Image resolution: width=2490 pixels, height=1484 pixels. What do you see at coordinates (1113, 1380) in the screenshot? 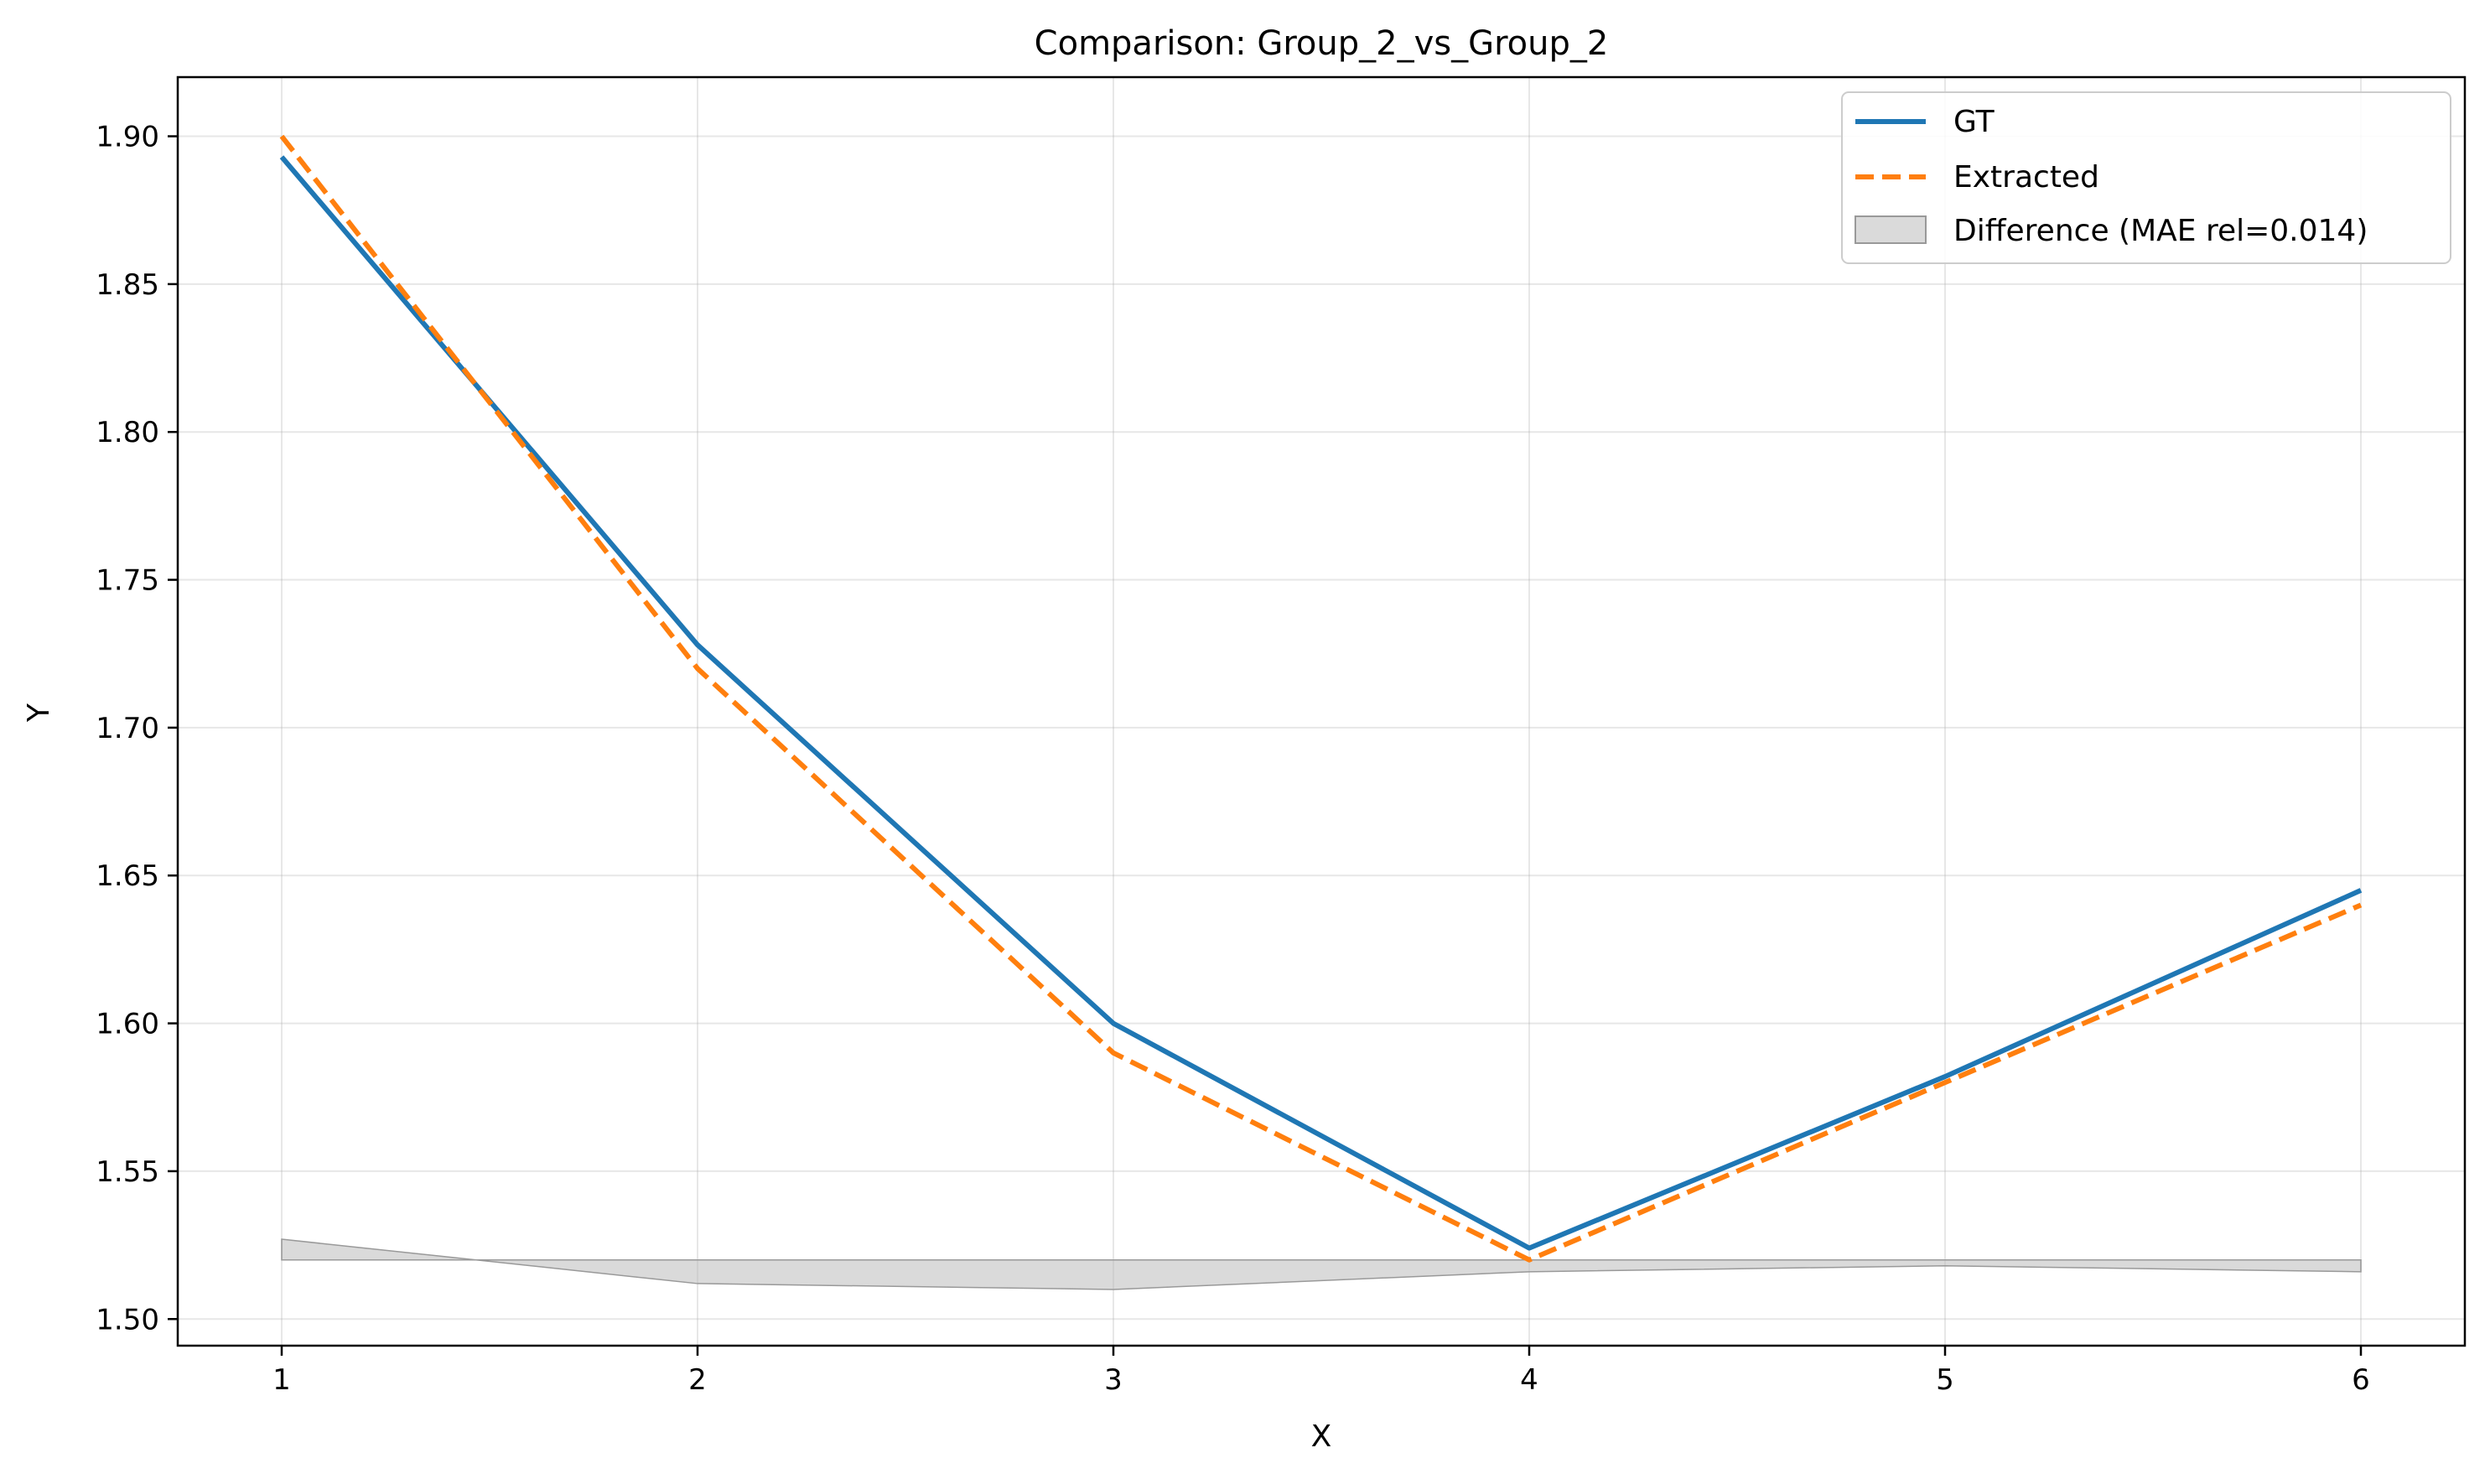
I see `x-tick-label: 3` at bounding box center [1113, 1380].